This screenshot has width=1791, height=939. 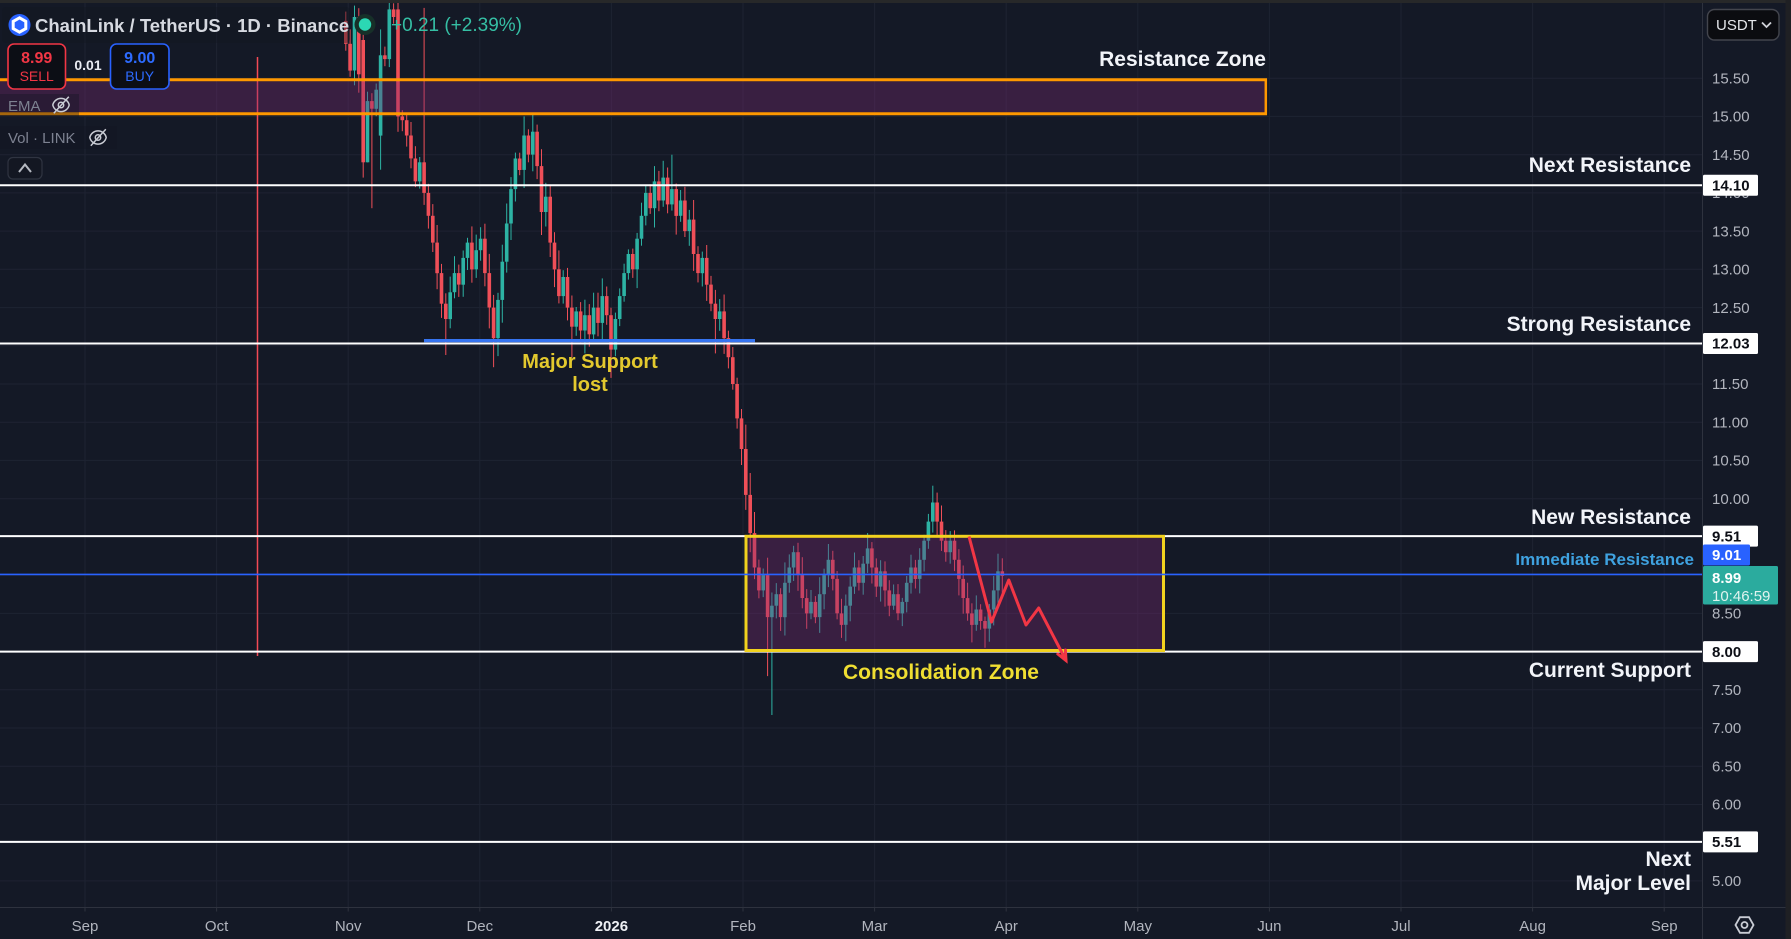 I want to click on svg-text: 10.50, so click(x=1731, y=461).